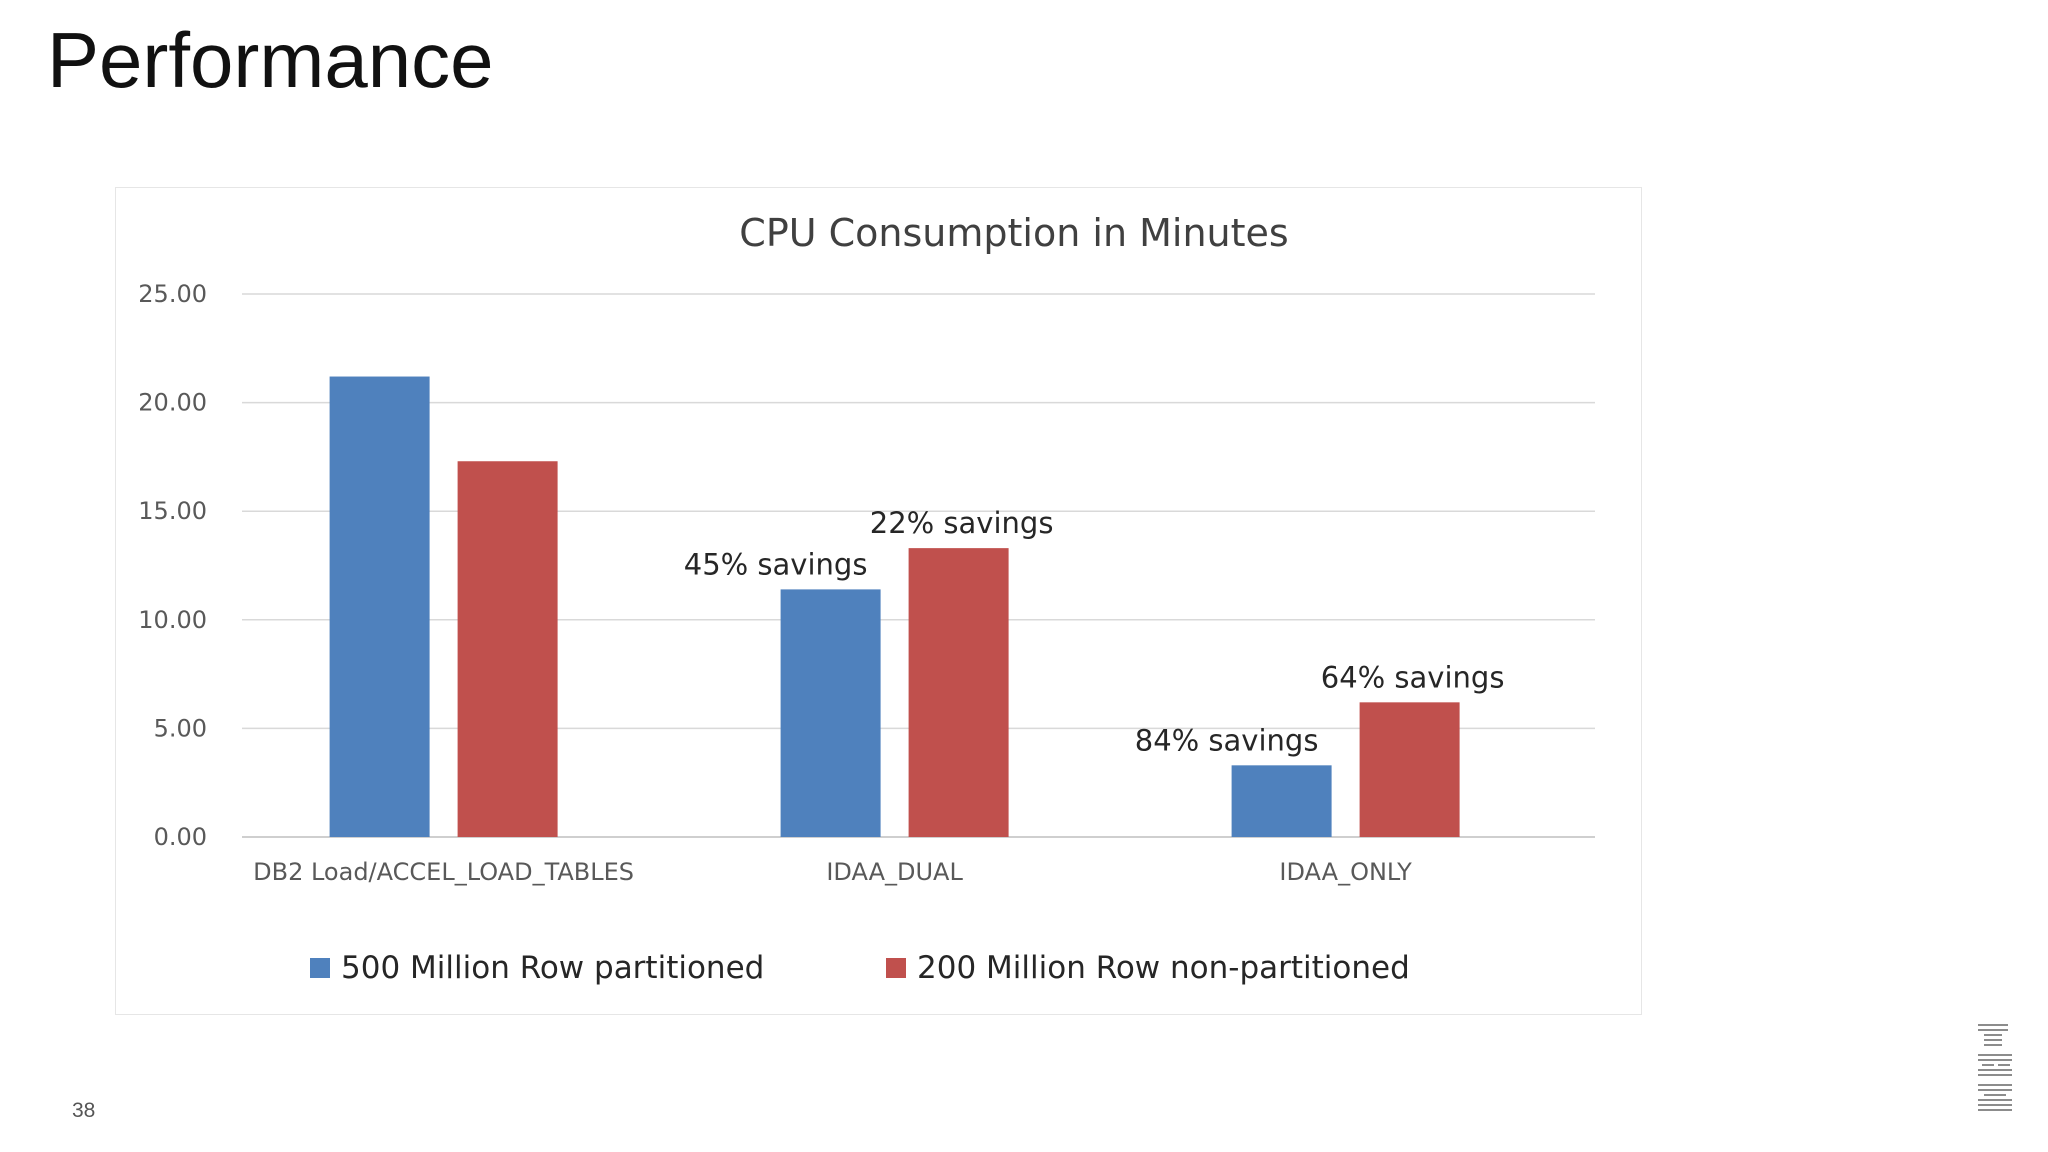 The image size is (2048, 1152). I want to click on y-tick-label: 5.00, so click(180, 728).